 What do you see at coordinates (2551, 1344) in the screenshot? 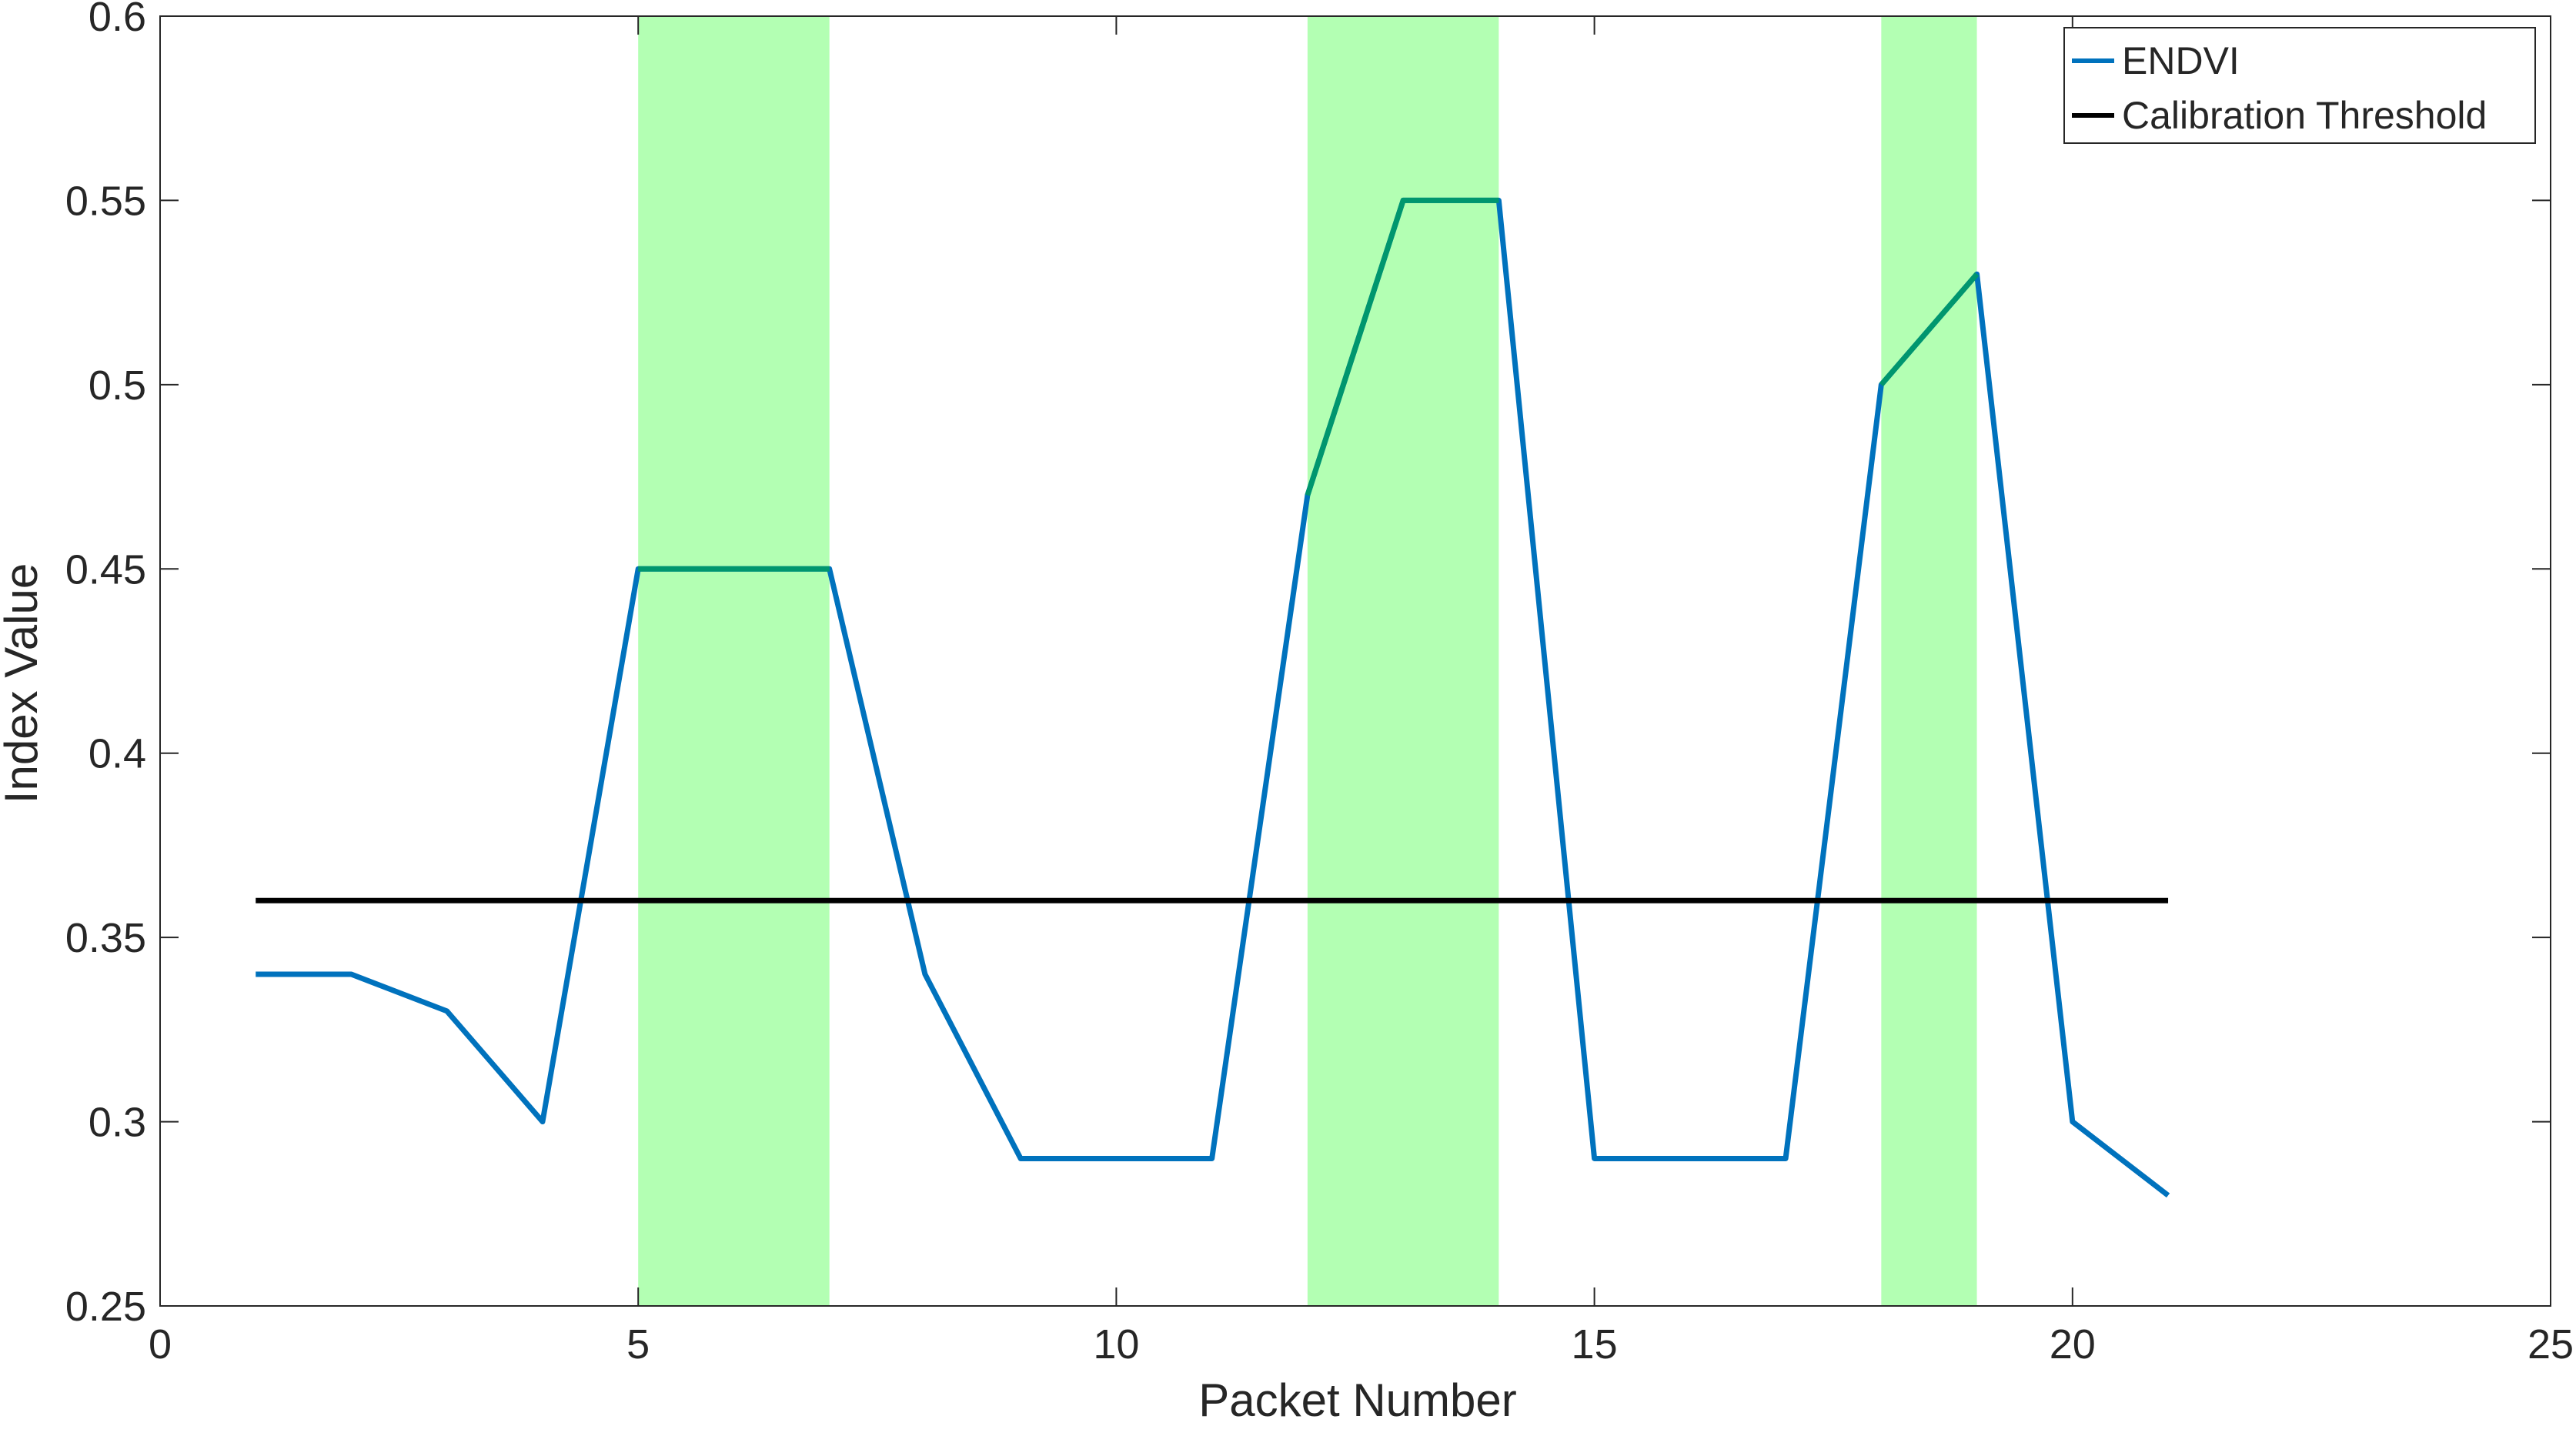
I see `x-tick-label: 25` at bounding box center [2551, 1344].